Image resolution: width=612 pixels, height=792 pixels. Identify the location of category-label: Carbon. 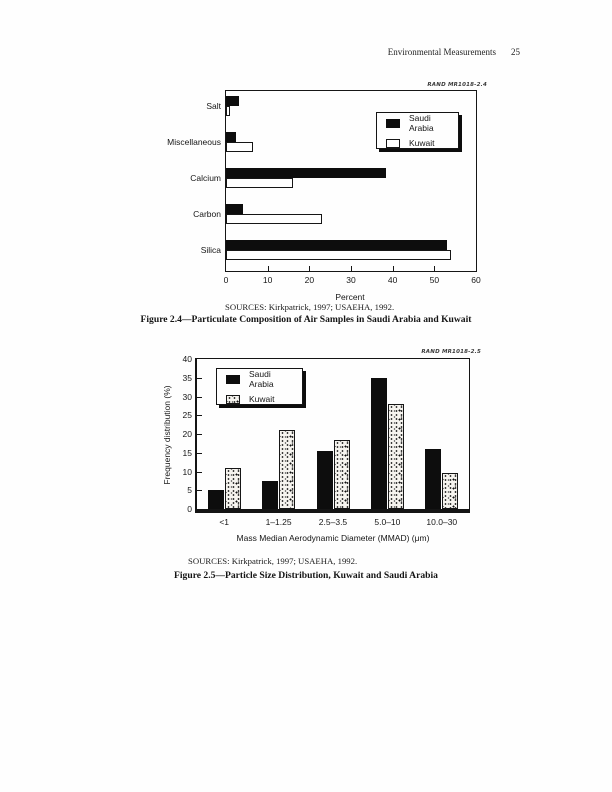
(207, 214).